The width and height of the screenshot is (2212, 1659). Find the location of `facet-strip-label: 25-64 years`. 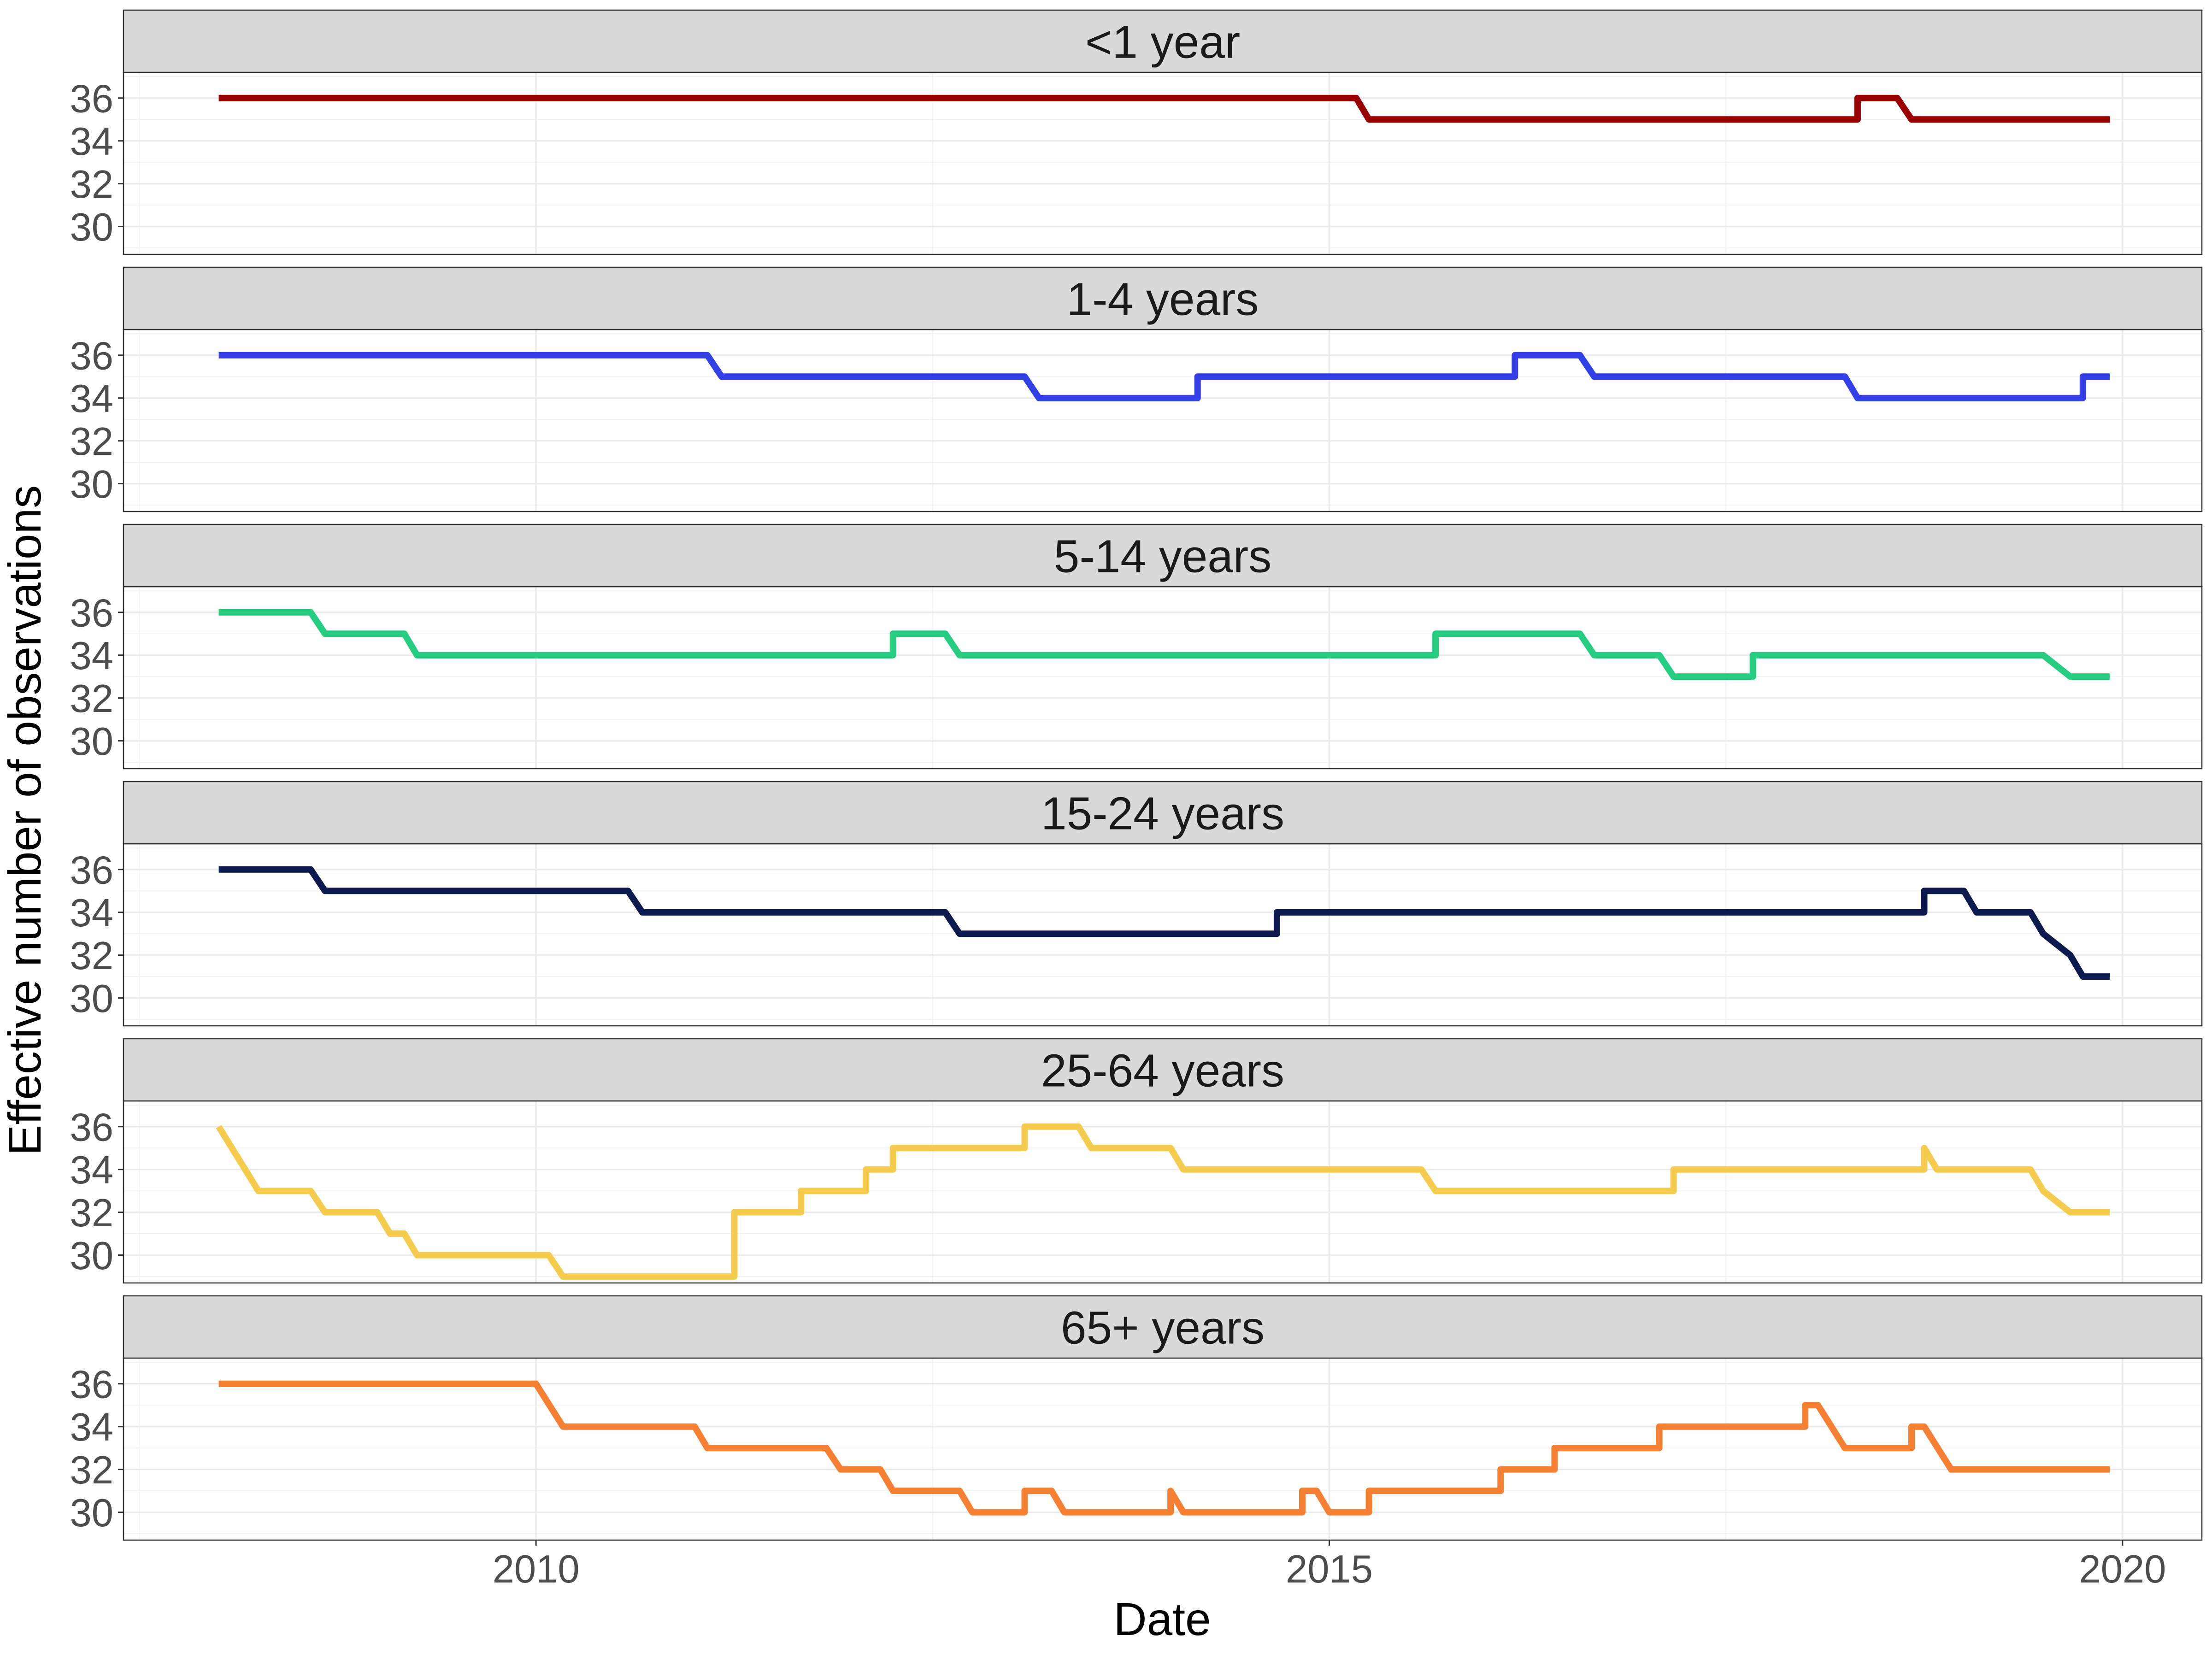

facet-strip-label: 25-64 years is located at coordinates (1162, 1071).